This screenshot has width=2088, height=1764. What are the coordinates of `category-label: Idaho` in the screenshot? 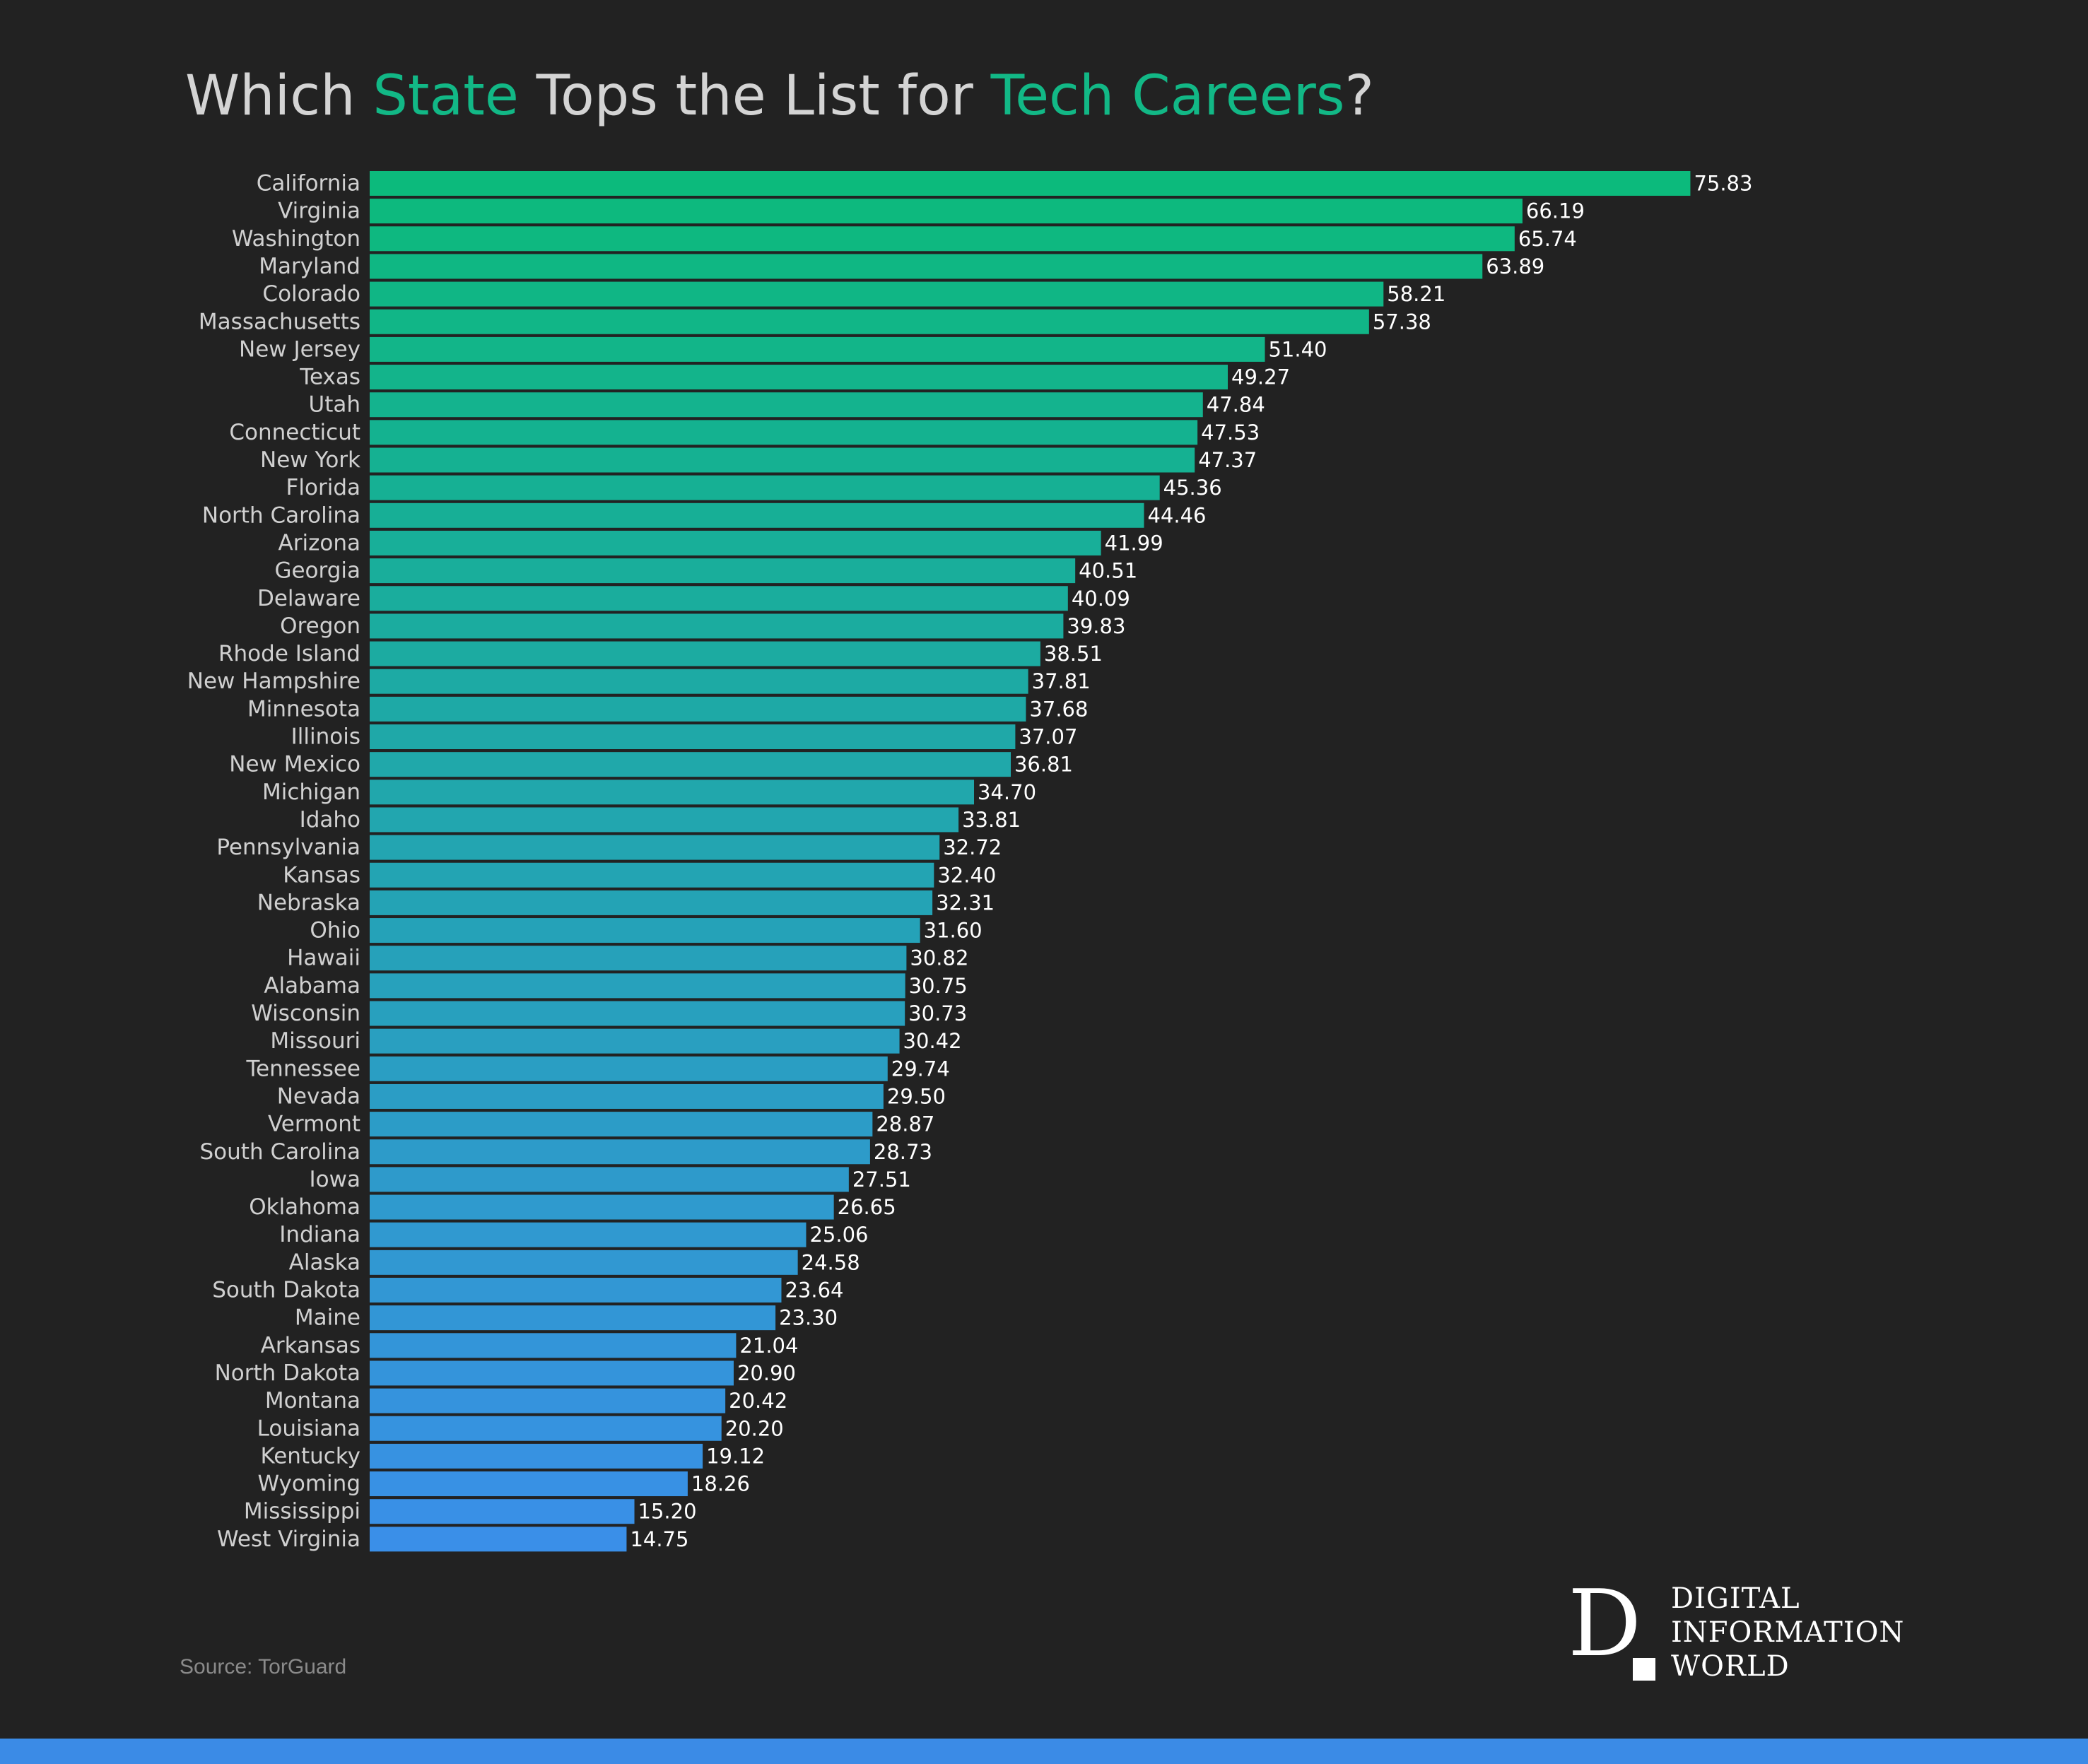 It's located at (330, 820).